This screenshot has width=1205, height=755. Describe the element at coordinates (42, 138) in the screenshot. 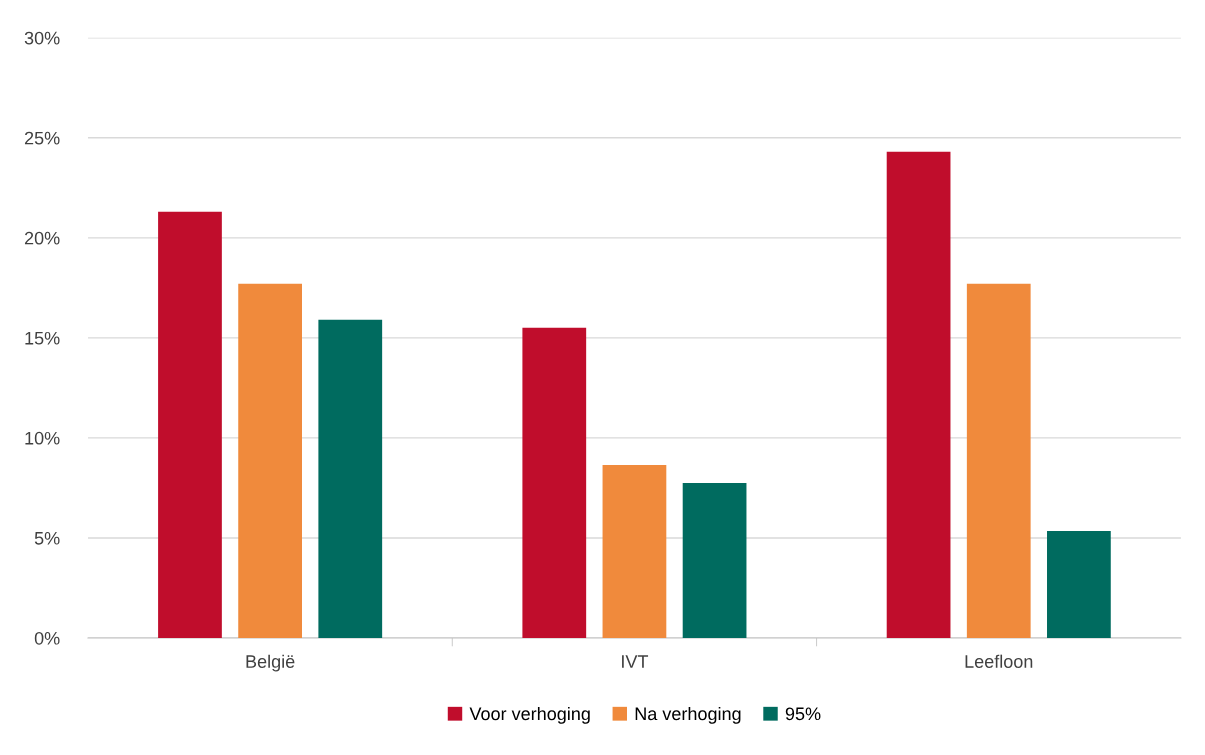

I see `y-tick-label: 25%` at that location.